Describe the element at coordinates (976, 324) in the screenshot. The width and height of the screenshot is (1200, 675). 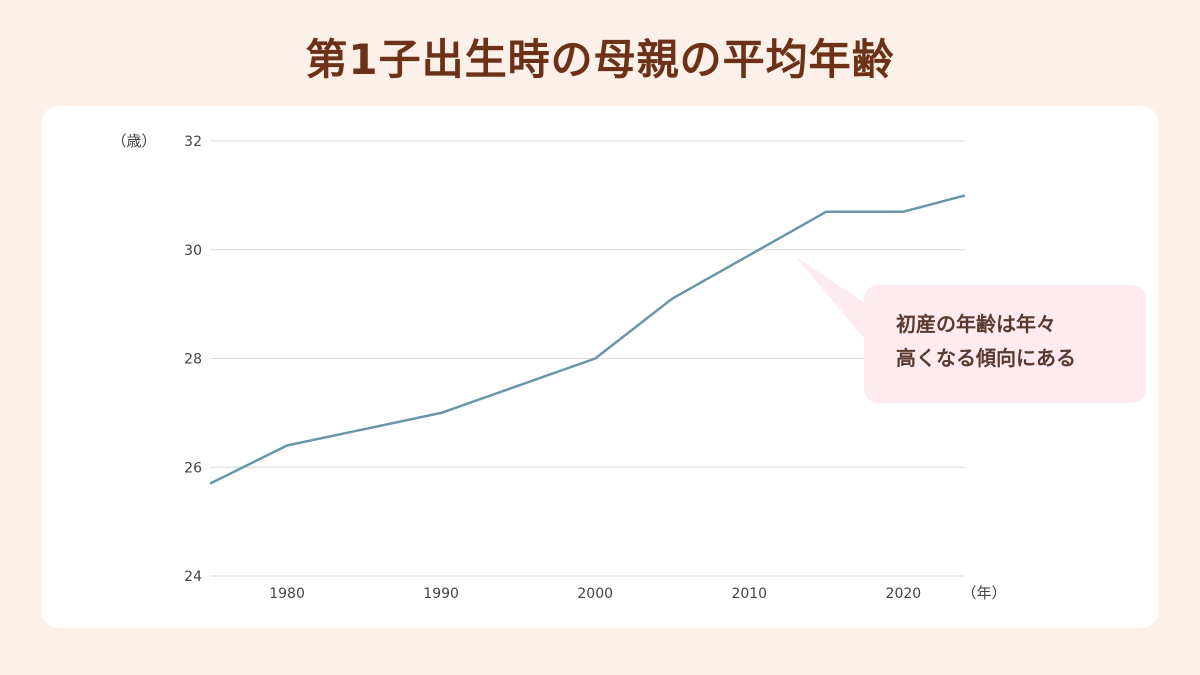
I see `callout-text-line-1: 初産の年齢は年々` at that location.